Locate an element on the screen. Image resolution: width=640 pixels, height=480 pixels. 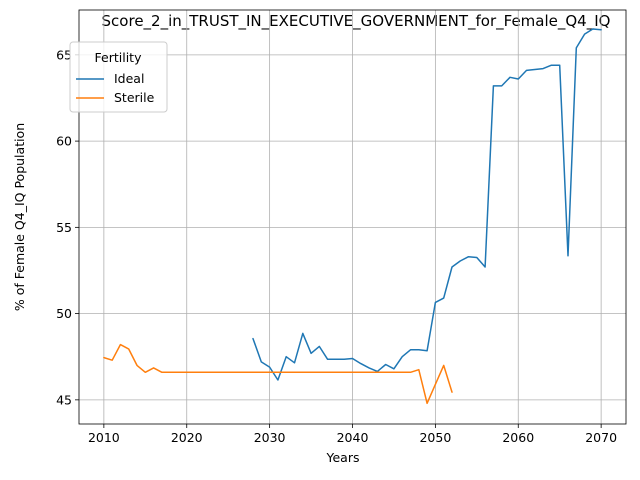
x-tick-label: 2050 is located at coordinates (435, 437).